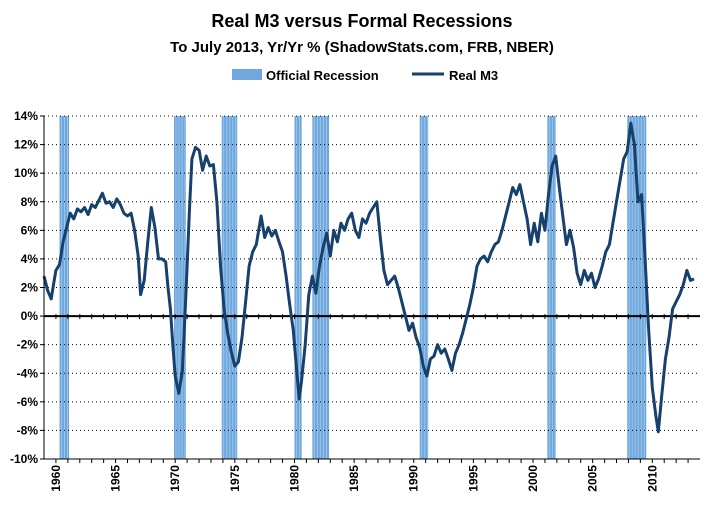 This screenshot has height=509, width=721. I want to click on x-tick-label: 1960, so click(56, 478).